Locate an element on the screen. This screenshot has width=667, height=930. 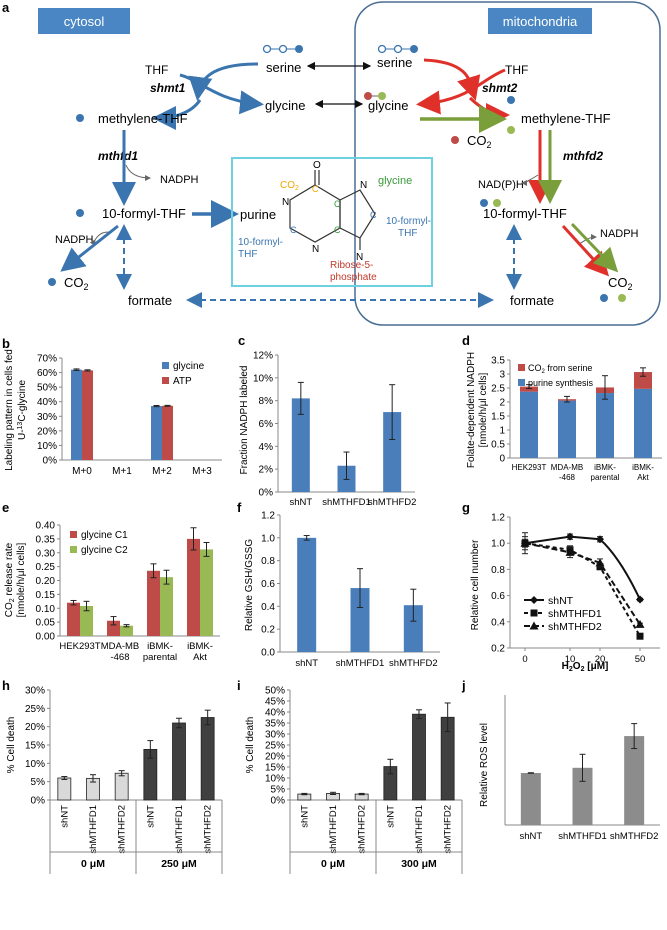
marker-shMTHFD2 is located at coordinates (640, 623).